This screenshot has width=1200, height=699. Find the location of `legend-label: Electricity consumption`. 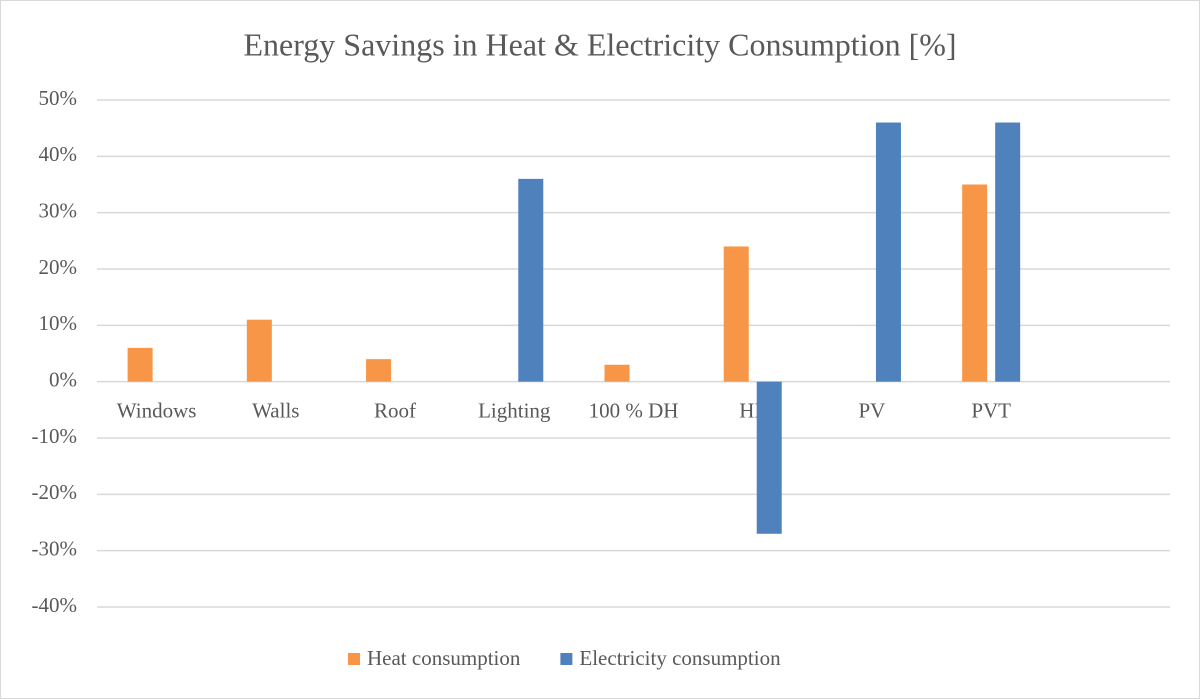

legend-label: Electricity consumption is located at coordinates (680, 658).